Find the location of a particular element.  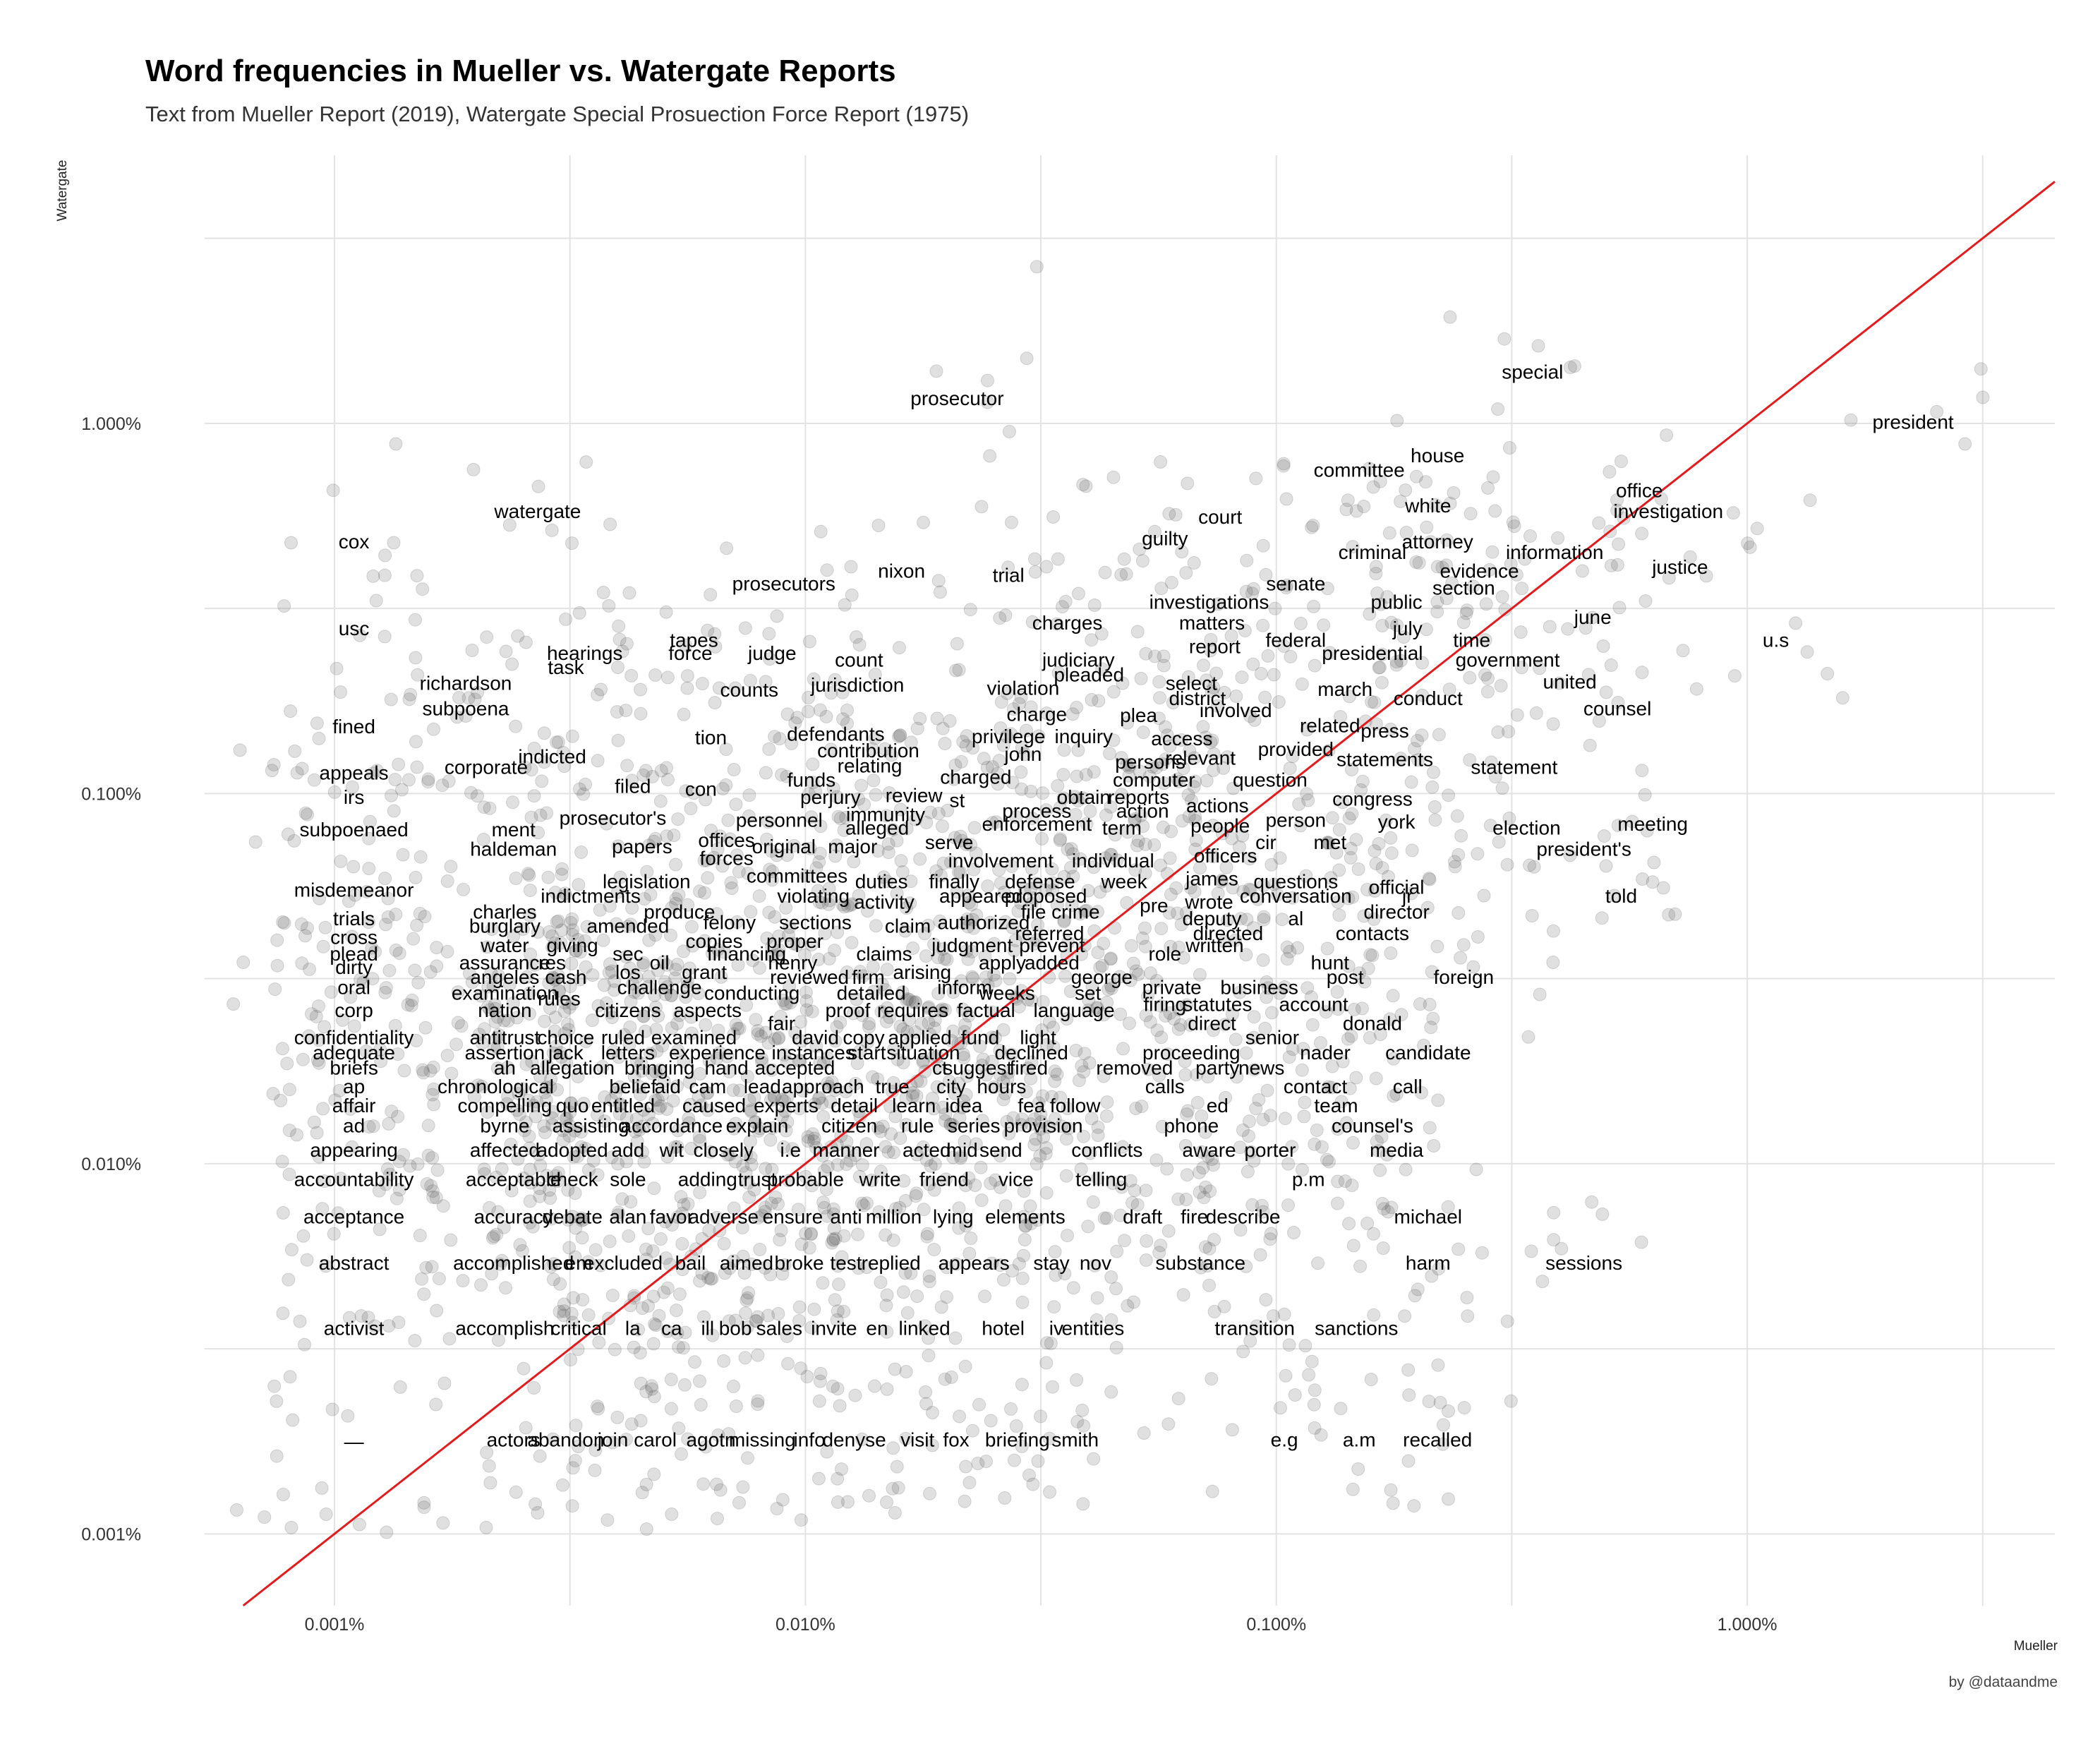

word-label: en is located at coordinates (877, 1329).